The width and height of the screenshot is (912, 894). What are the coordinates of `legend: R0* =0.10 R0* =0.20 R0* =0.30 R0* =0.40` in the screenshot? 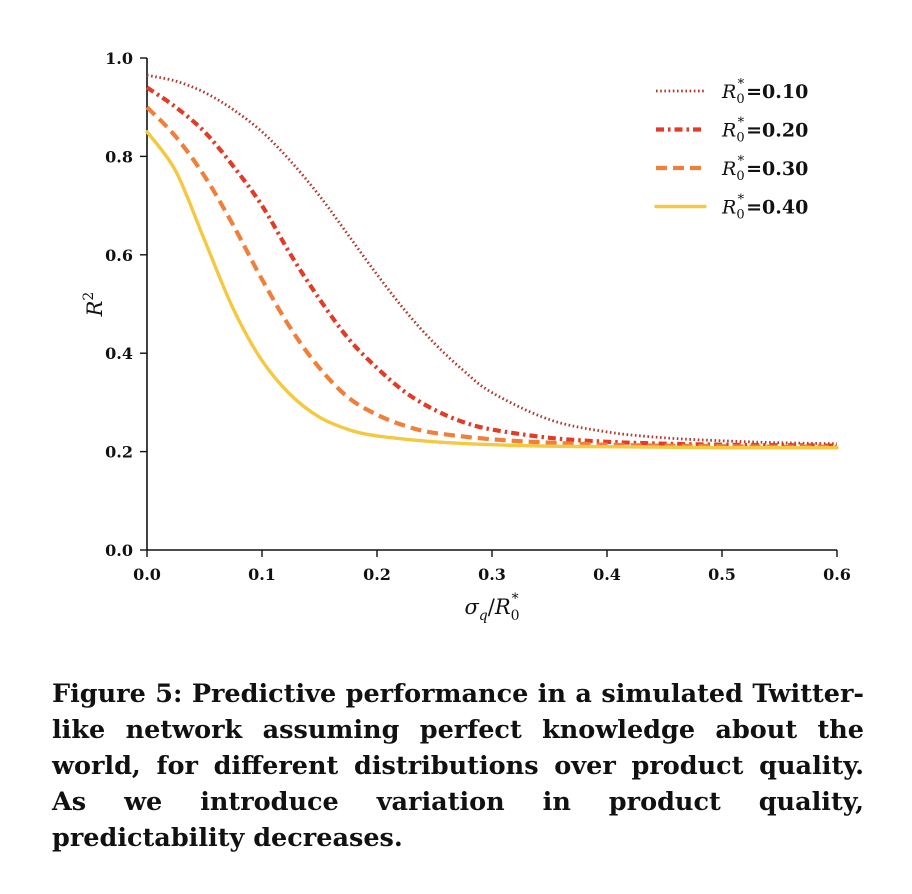 It's located at (731, 150).